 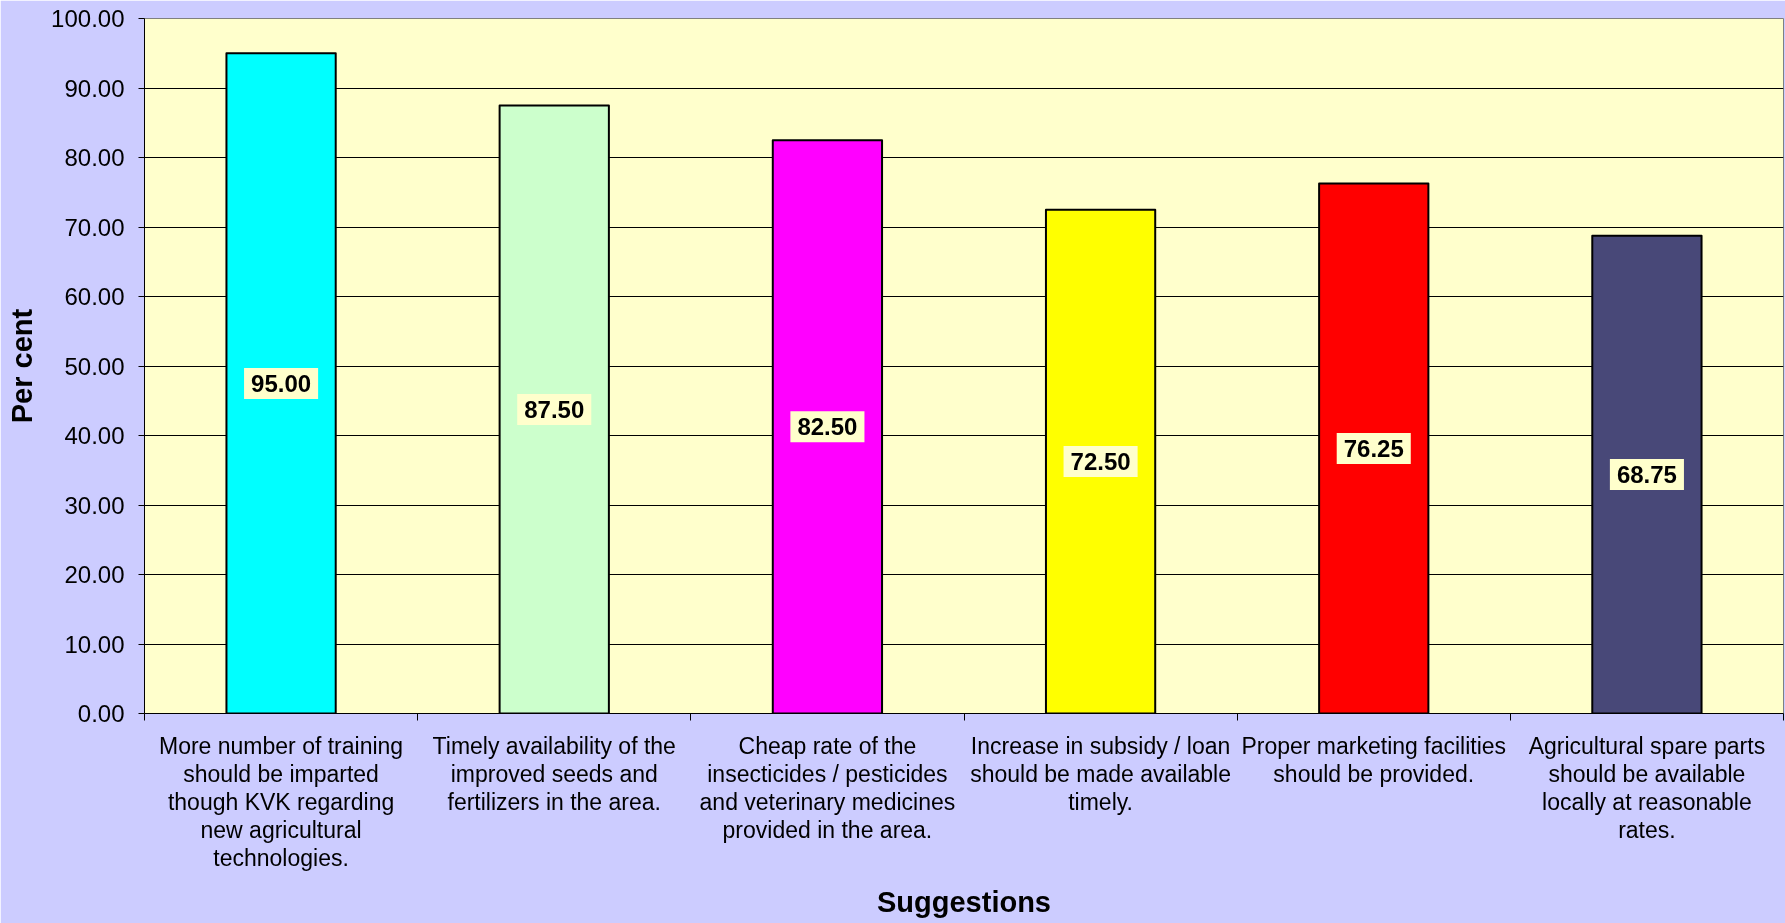 What do you see at coordinates (94, 435) in the screenshot?
I see `y-tick-label: 40.00` at bounding box center [94, 435].